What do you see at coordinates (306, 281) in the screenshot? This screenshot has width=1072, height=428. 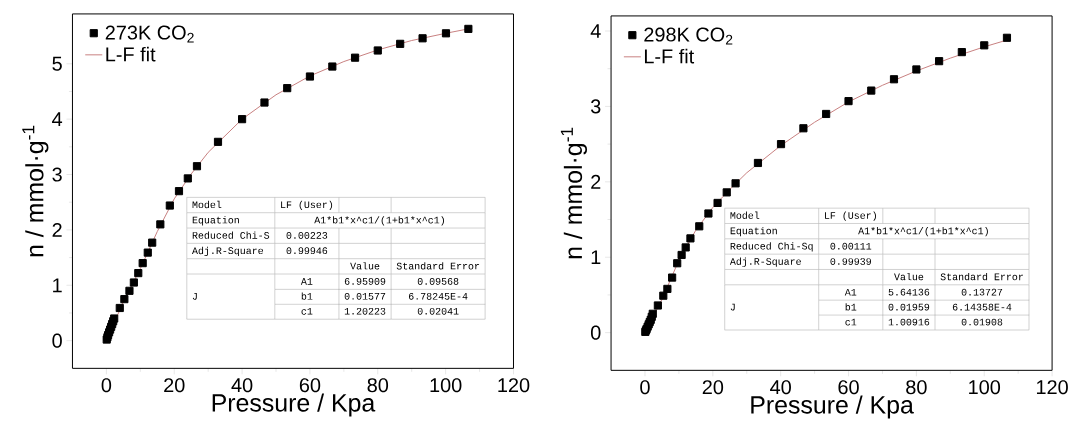 I see `annotation: A1` at bounding box center [306, 281].